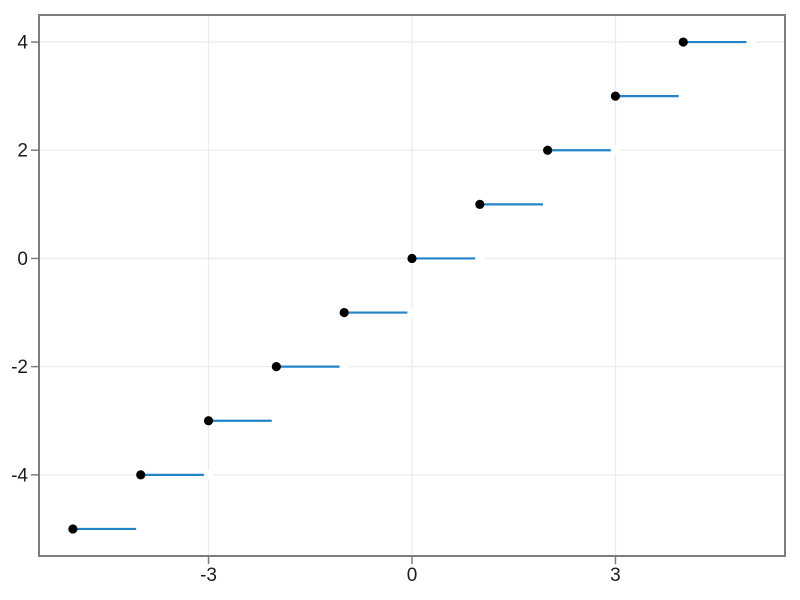 This screenshot has width=800, height=600. I want to click on x-tick-label: 3, so click(615, 575).